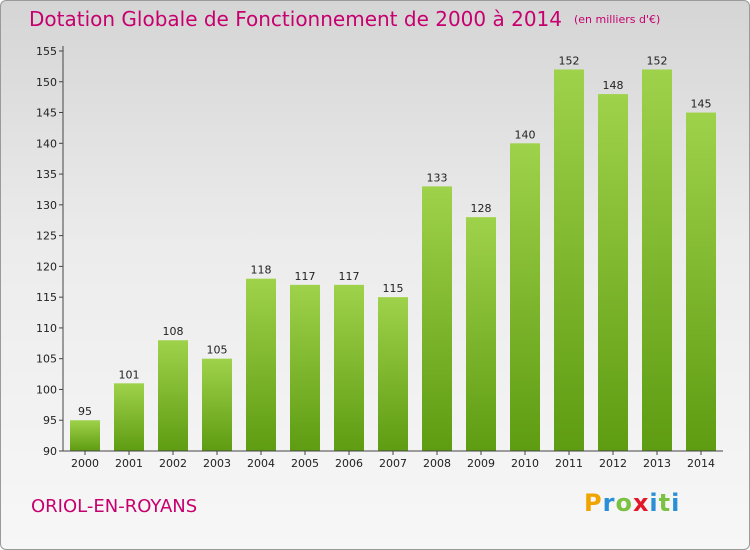  Describe the element at coordinates (46, 266) in the screenshot. I see `y-tick-120: 120` at that location.